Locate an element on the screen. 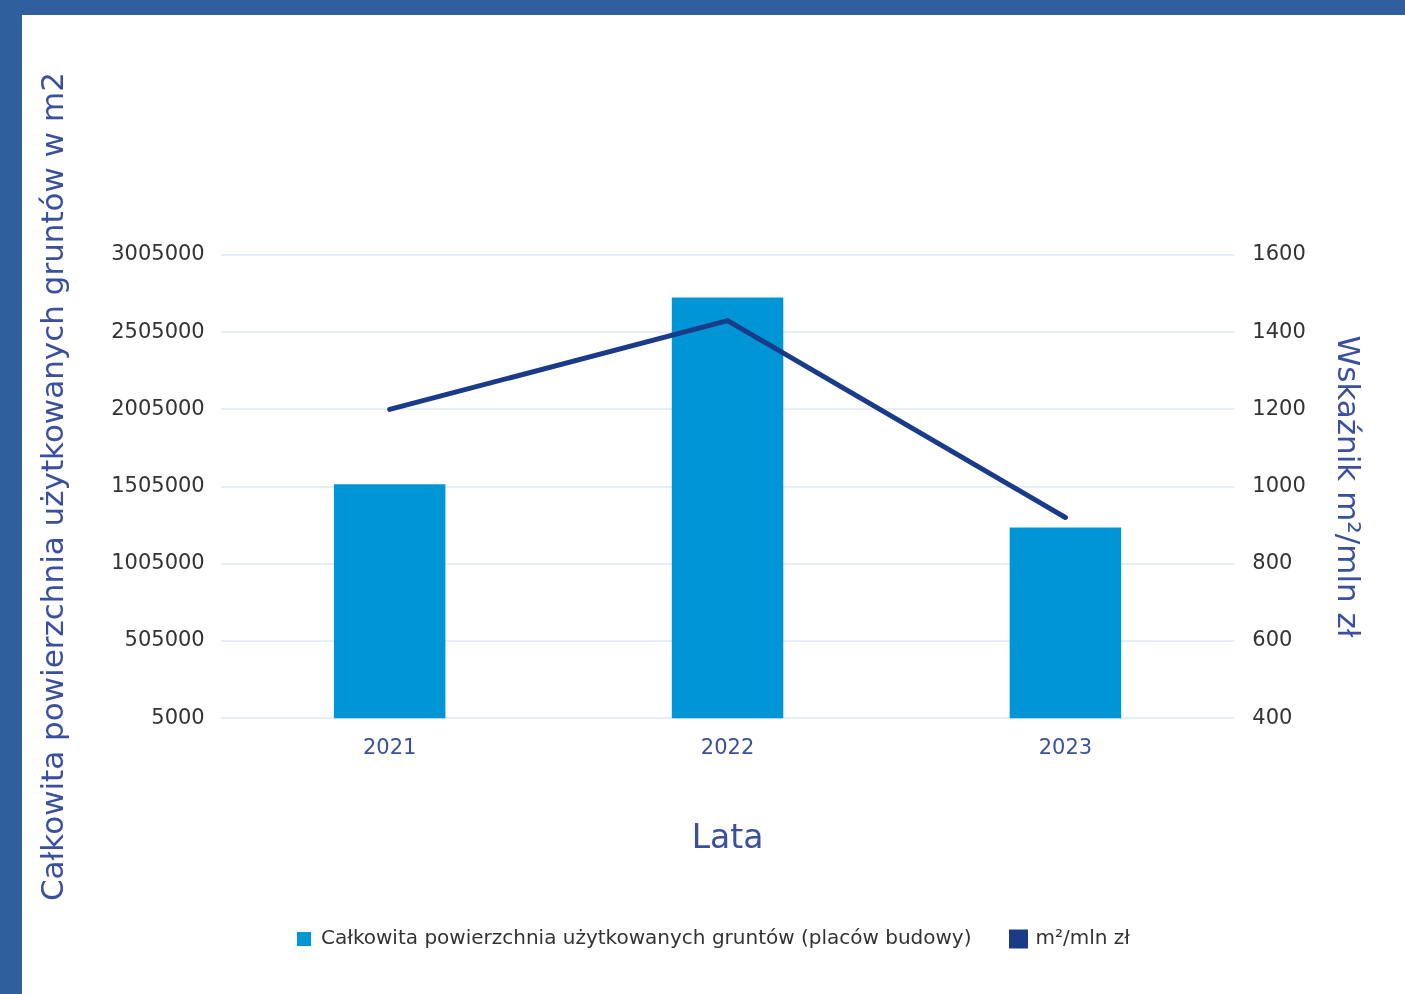 The image size is (1405, 994). y2-tick-label: 1000 is located at coordinates (1279, 485).